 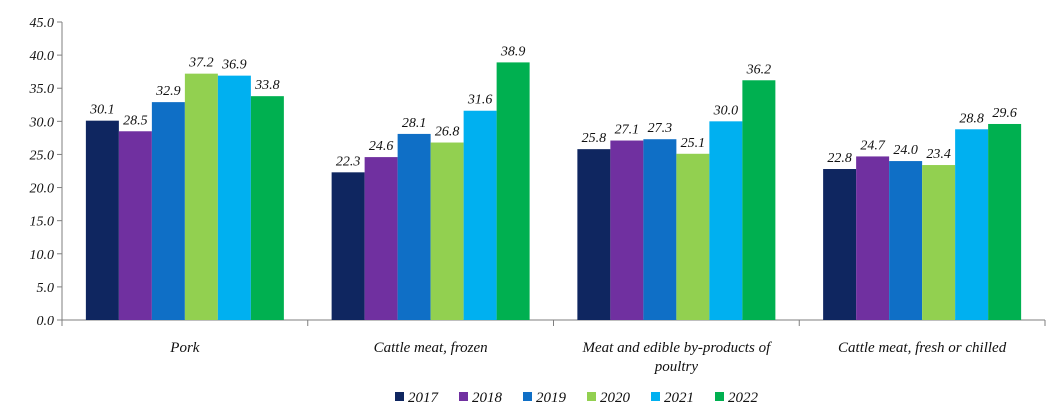 I want to click on data-label: 24.6, so click(x=381, y=146).